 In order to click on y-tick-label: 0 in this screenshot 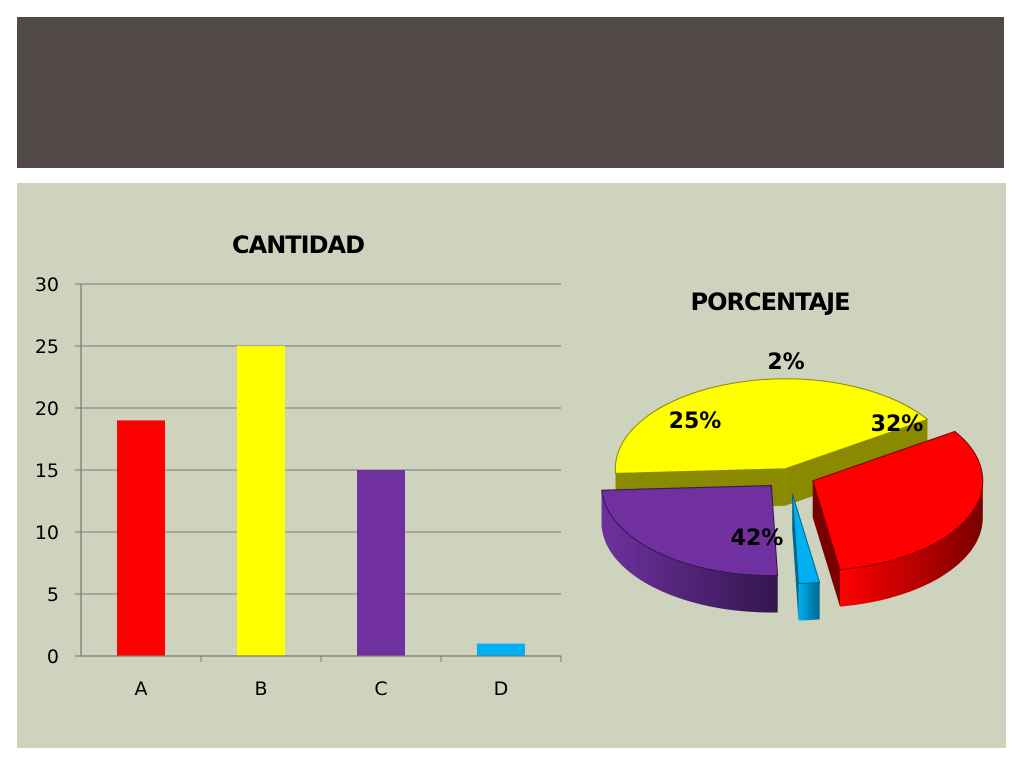, I will do `click(53, 657)`.